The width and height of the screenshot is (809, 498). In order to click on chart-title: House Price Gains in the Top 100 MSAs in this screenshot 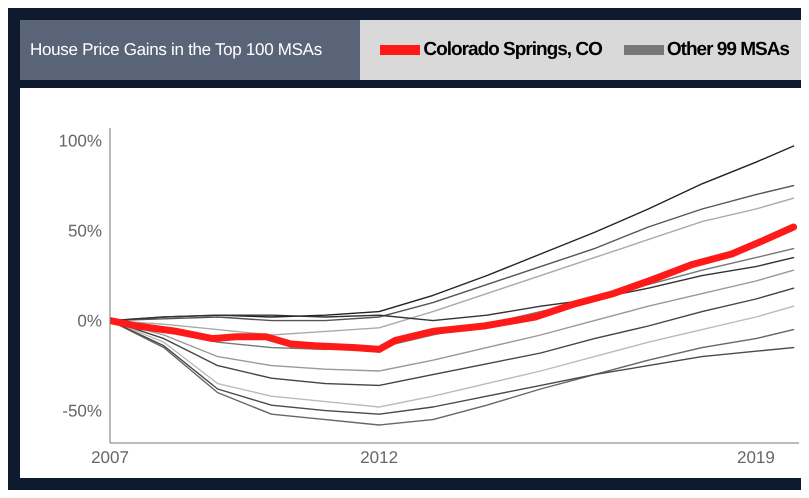, I will do `click(190, 50)`.